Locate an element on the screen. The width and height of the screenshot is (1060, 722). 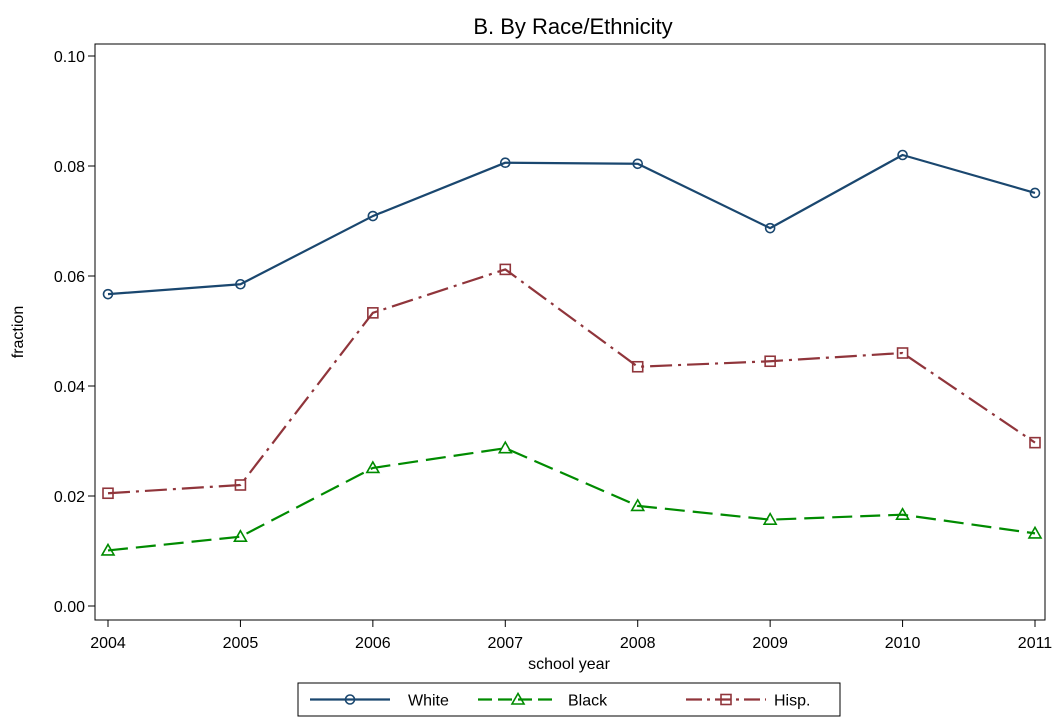
x-tick-label: 2009 is located at coordinates (770, 643).